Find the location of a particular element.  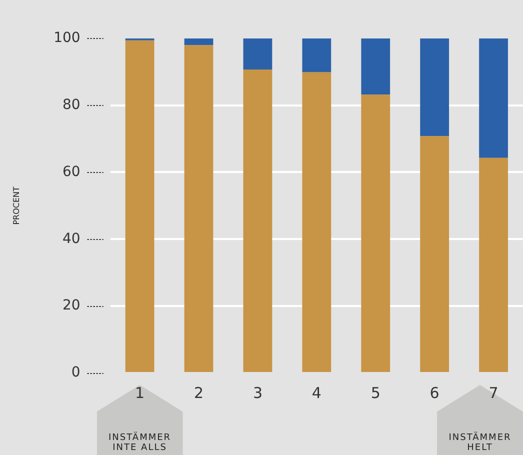

x-tick-label: 7 is located at coordinates (493, 393).